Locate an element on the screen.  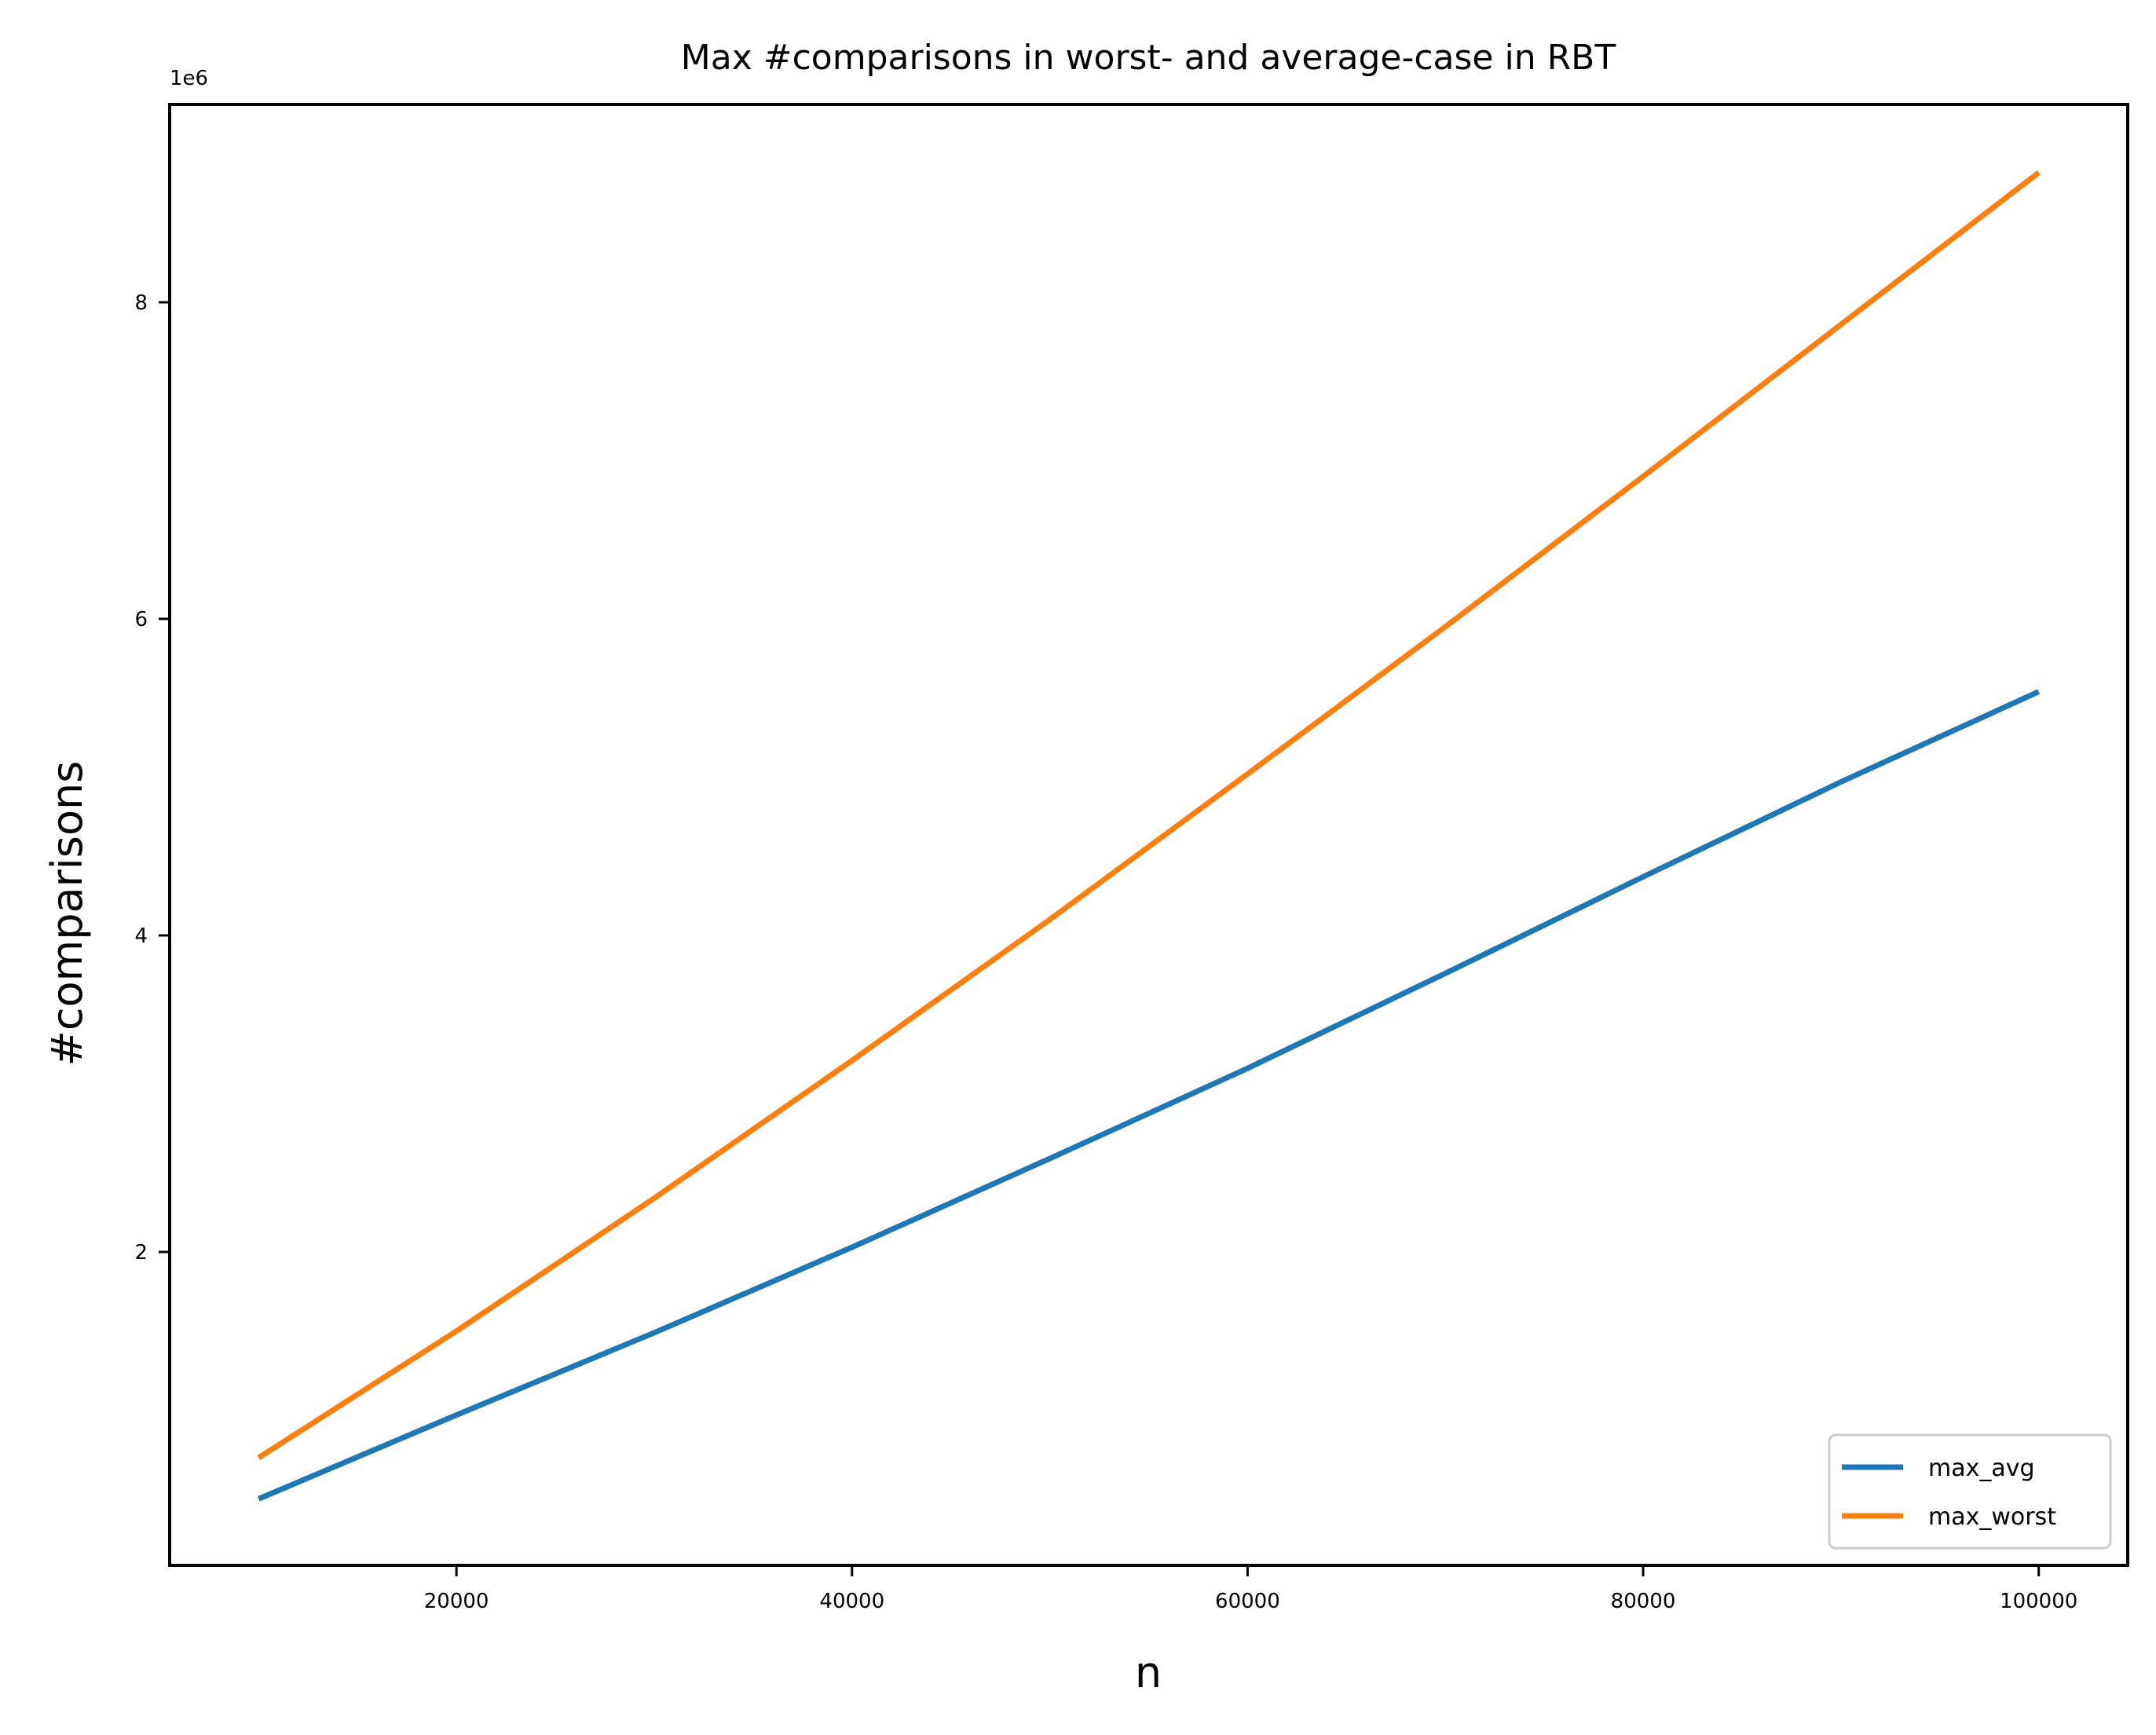
legend-label-max-avg: max_avg is located at coordinates (1981, 1468).